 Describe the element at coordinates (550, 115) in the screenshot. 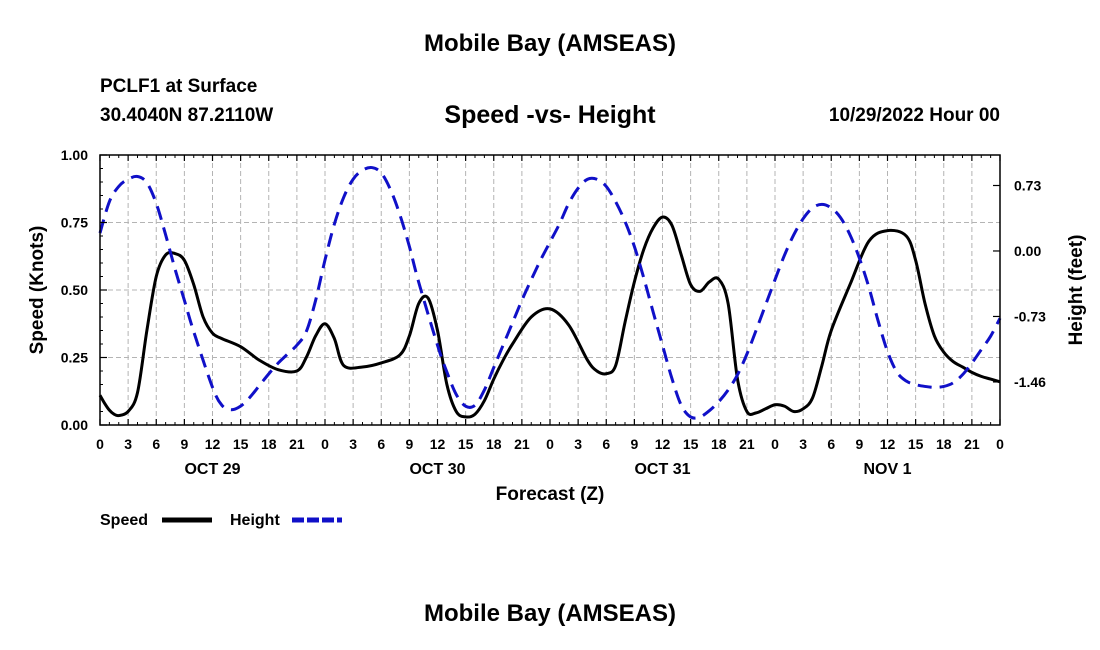

I see `chart-subtitle: Speed -vs- Height` at that location.